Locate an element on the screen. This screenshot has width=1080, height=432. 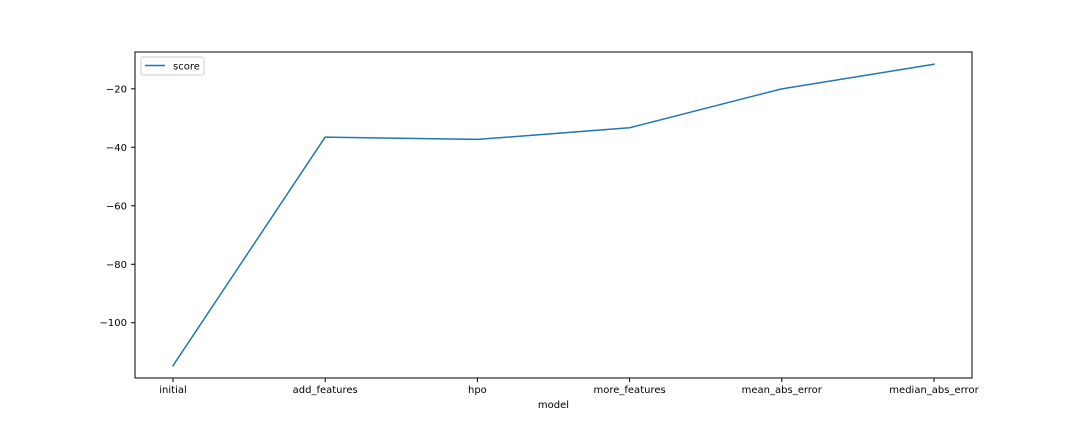
y-tick-label: −60 is located at coordinates (116, 206).